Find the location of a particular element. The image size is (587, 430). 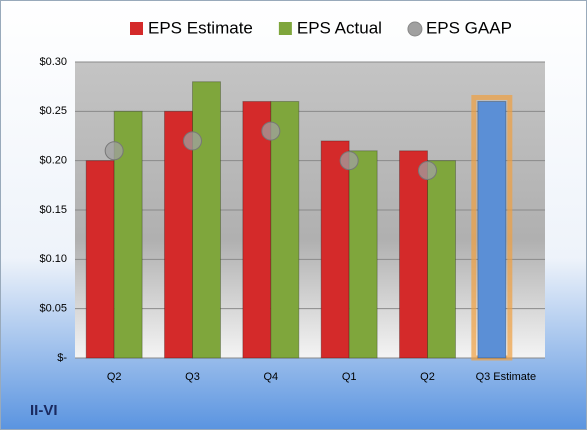

legend-label: EPS Actual is located at coordinates (339, 27).